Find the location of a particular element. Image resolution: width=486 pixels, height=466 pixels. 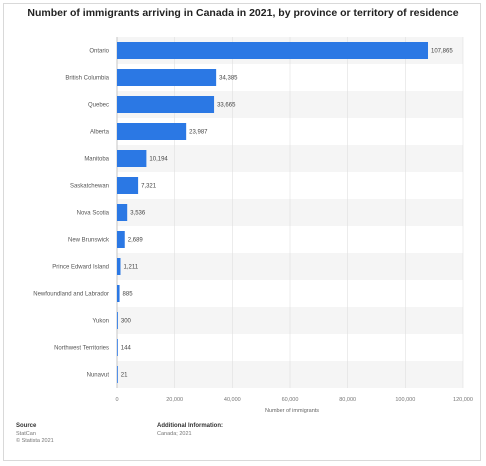

source-line: StatCan is located at coordinates (26, 434).